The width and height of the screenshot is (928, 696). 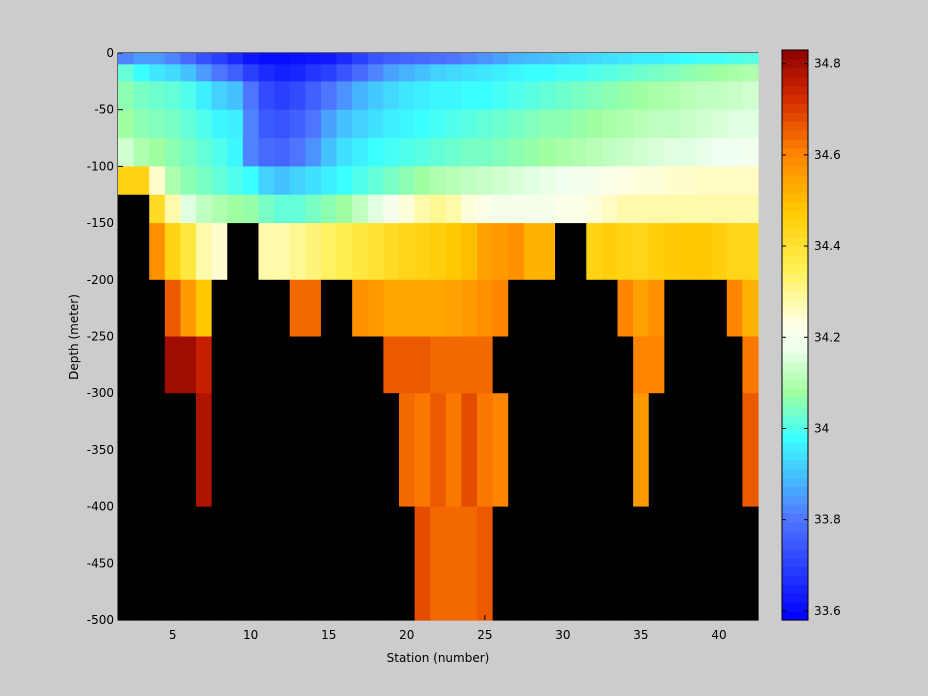 What do you see at coordinates (110, 53) in the screenshot?
I see `y-tick-label: 0` at bounding box center [110, 53].